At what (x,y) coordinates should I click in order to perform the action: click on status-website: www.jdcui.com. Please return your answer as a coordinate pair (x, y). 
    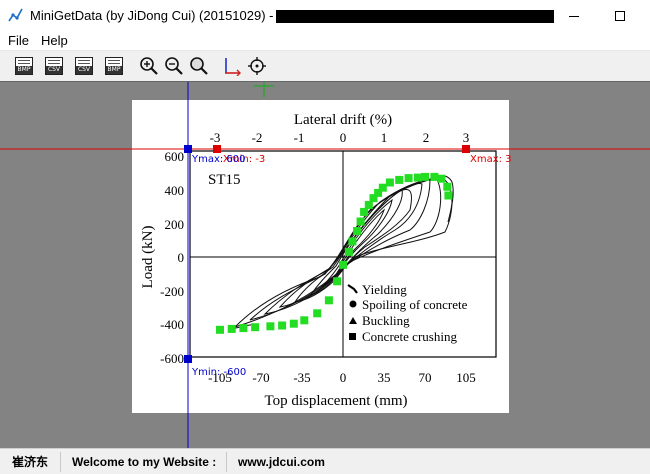
    Looking at the image, I should click on (281, 462).